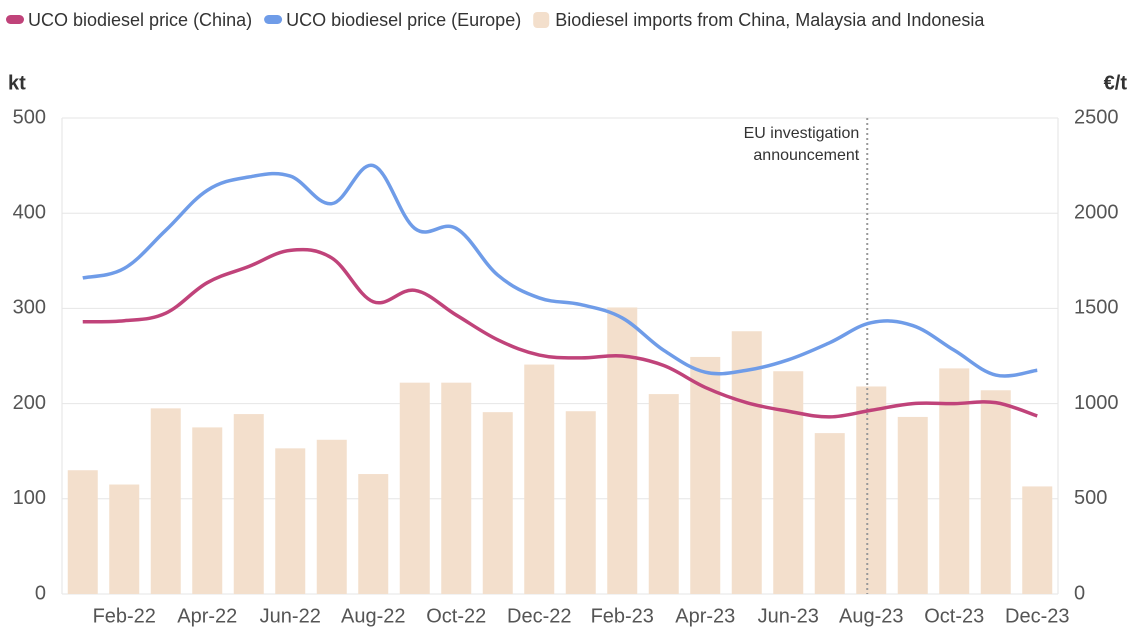 The height and width of the screenshot is (630, 1135). Describe the element at coordinates (29, 212) in the screenshot. I see `y-tick-label: 400` at that location.